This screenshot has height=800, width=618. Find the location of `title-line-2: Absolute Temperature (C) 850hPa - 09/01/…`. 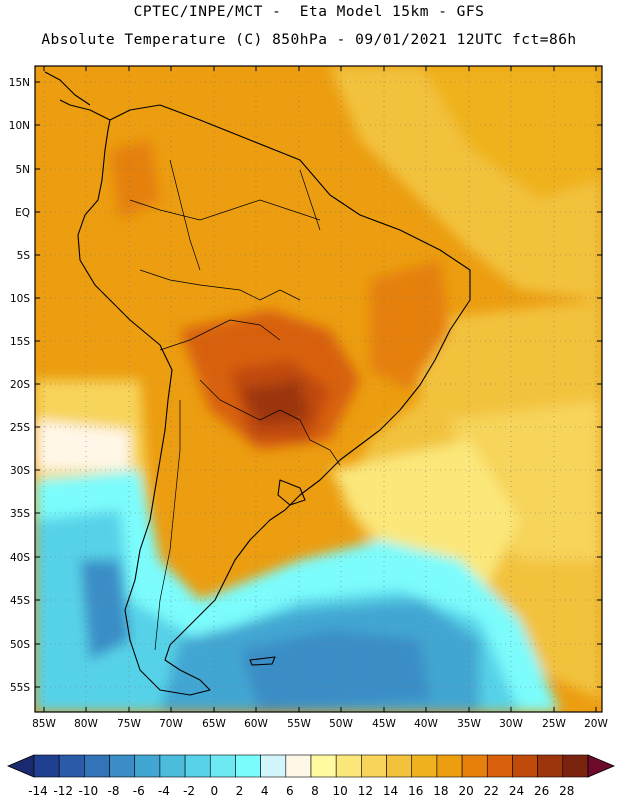

title-line-2: Absolute Temperature (C) 850hPa - 09/01/… is located at coordinates (309, 40).